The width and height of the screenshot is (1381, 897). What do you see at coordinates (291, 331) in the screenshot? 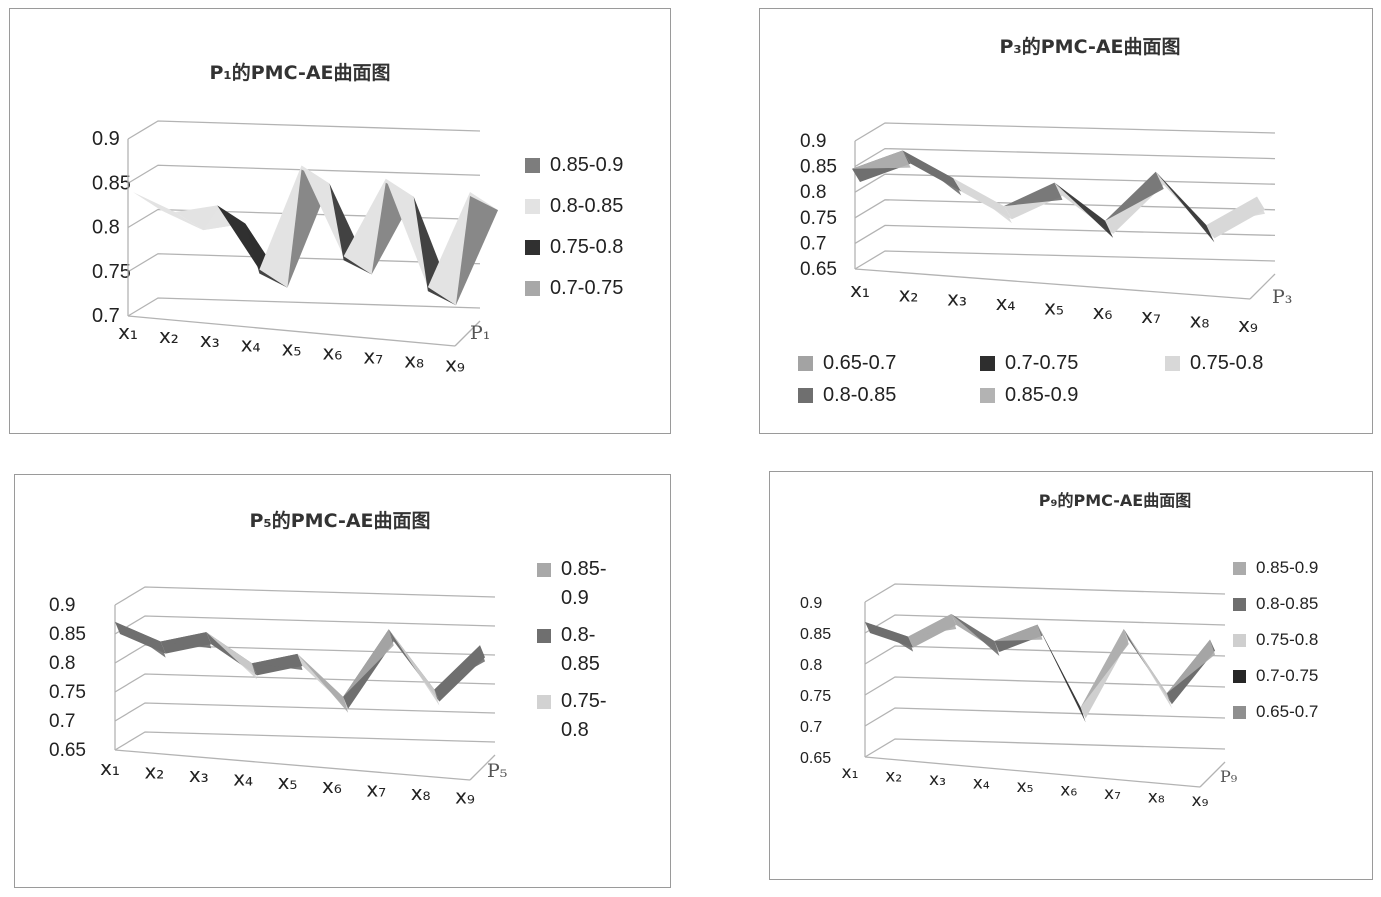
I see `floor-line` at bounding box center [291, 331].